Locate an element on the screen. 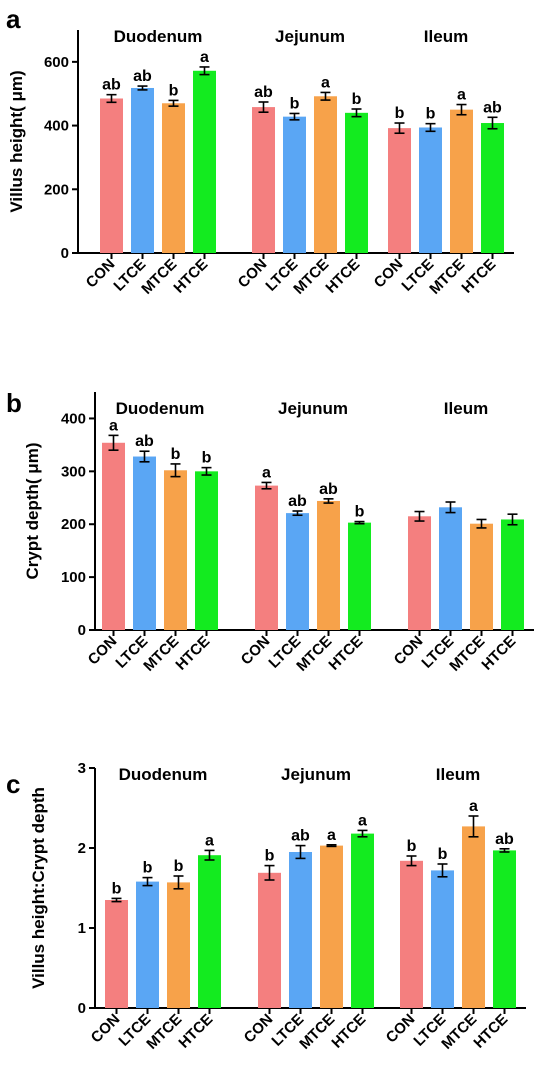 The width and height of the screenshot is (550, 1074). y-tick-label: 3 is located at coordinates (82, 768).